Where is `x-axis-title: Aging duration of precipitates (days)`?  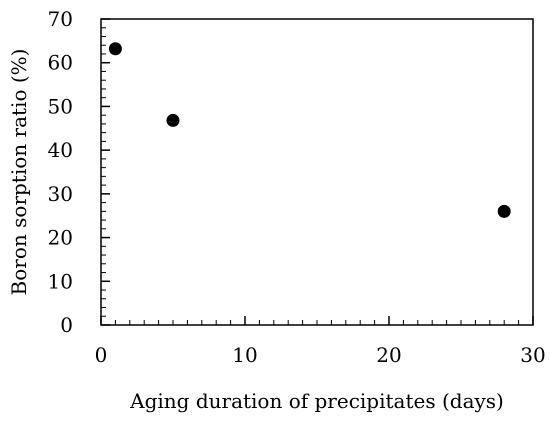 x-axis-title: Aging duration of precipitates (days) is located at coordinates (316, 401).